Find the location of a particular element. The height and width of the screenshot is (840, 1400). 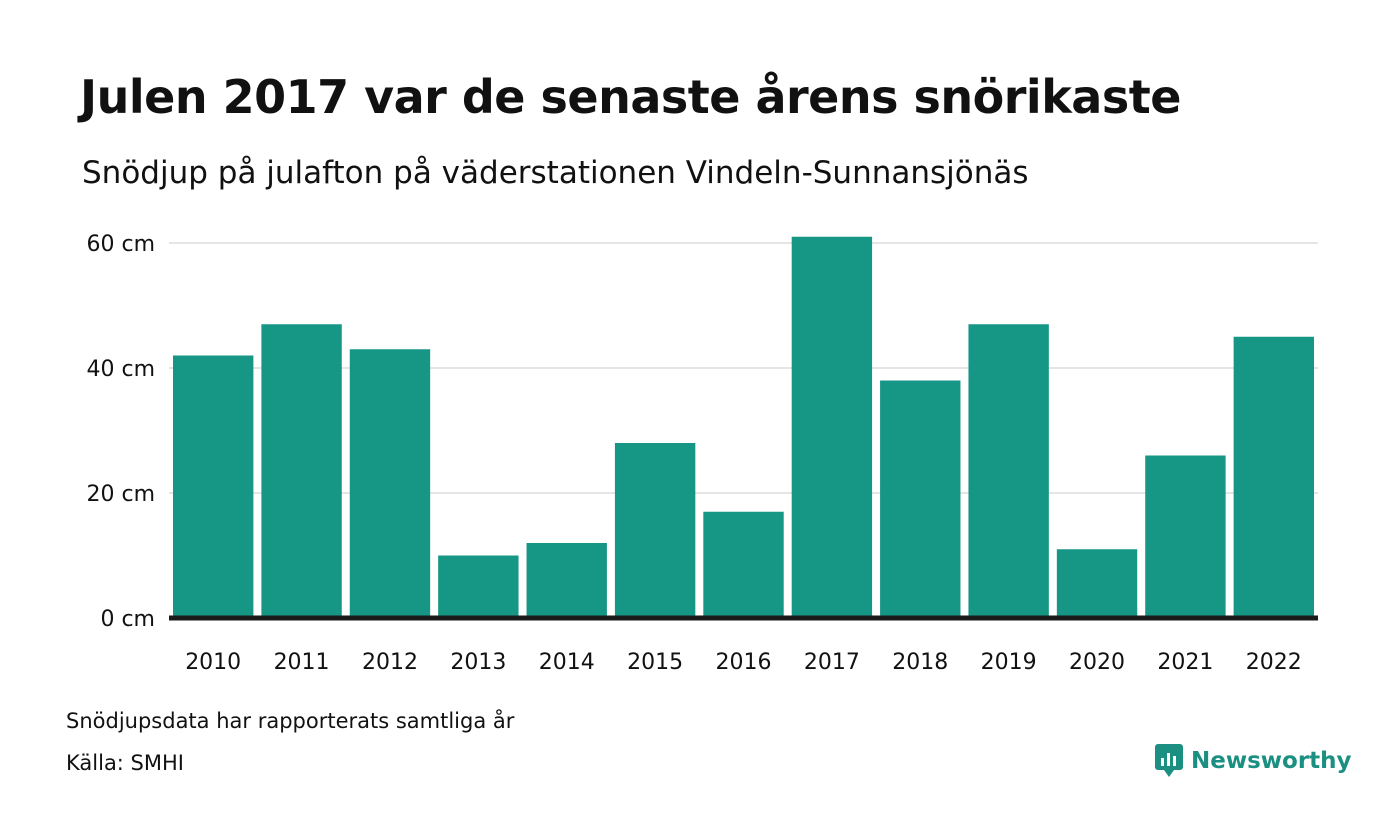

newsworthy-logo-icon is located at coordinates (1169, 760).